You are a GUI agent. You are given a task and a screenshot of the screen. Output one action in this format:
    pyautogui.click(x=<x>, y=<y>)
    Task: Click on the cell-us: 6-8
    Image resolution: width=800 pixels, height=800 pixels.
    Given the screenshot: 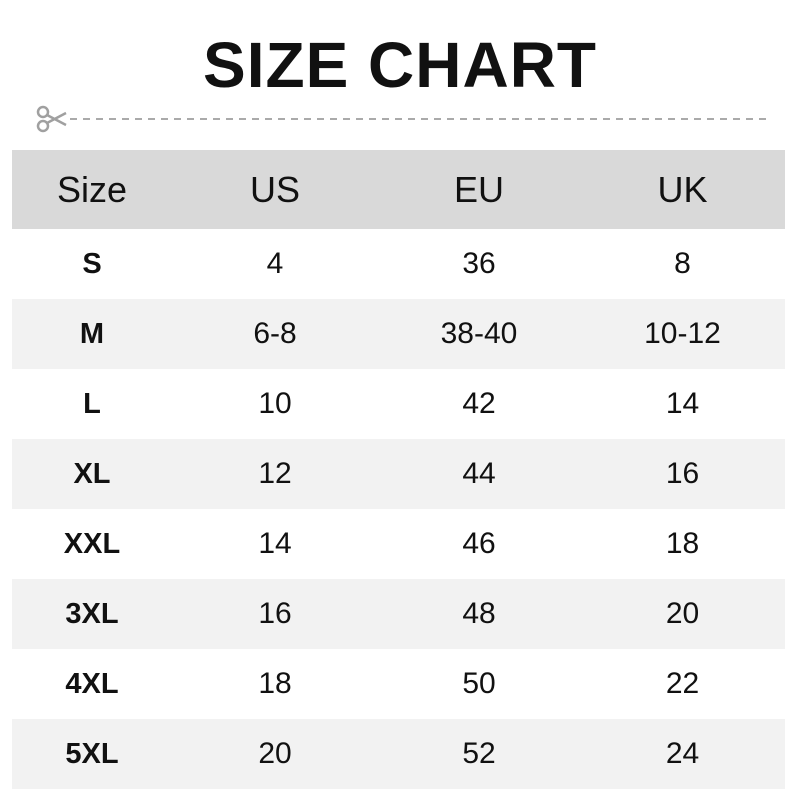 What is the action you would take?
    pyautogui.click(x=275, y=333)
    